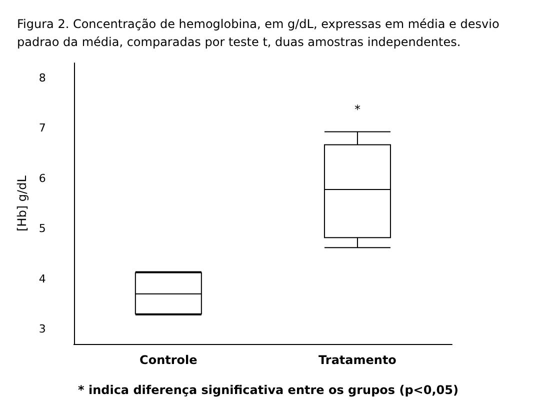 This screenshot has width=538, height=417. What do you see at coordinates (260, 33) in the screenshot?
I see `chart-title: Figura 2. Concentração de hemoglobina, em g/dL, expressas em média e desvio padrao da média, comparadas por teste t, duas amostras independentes.` at bounding box center [260, 33].